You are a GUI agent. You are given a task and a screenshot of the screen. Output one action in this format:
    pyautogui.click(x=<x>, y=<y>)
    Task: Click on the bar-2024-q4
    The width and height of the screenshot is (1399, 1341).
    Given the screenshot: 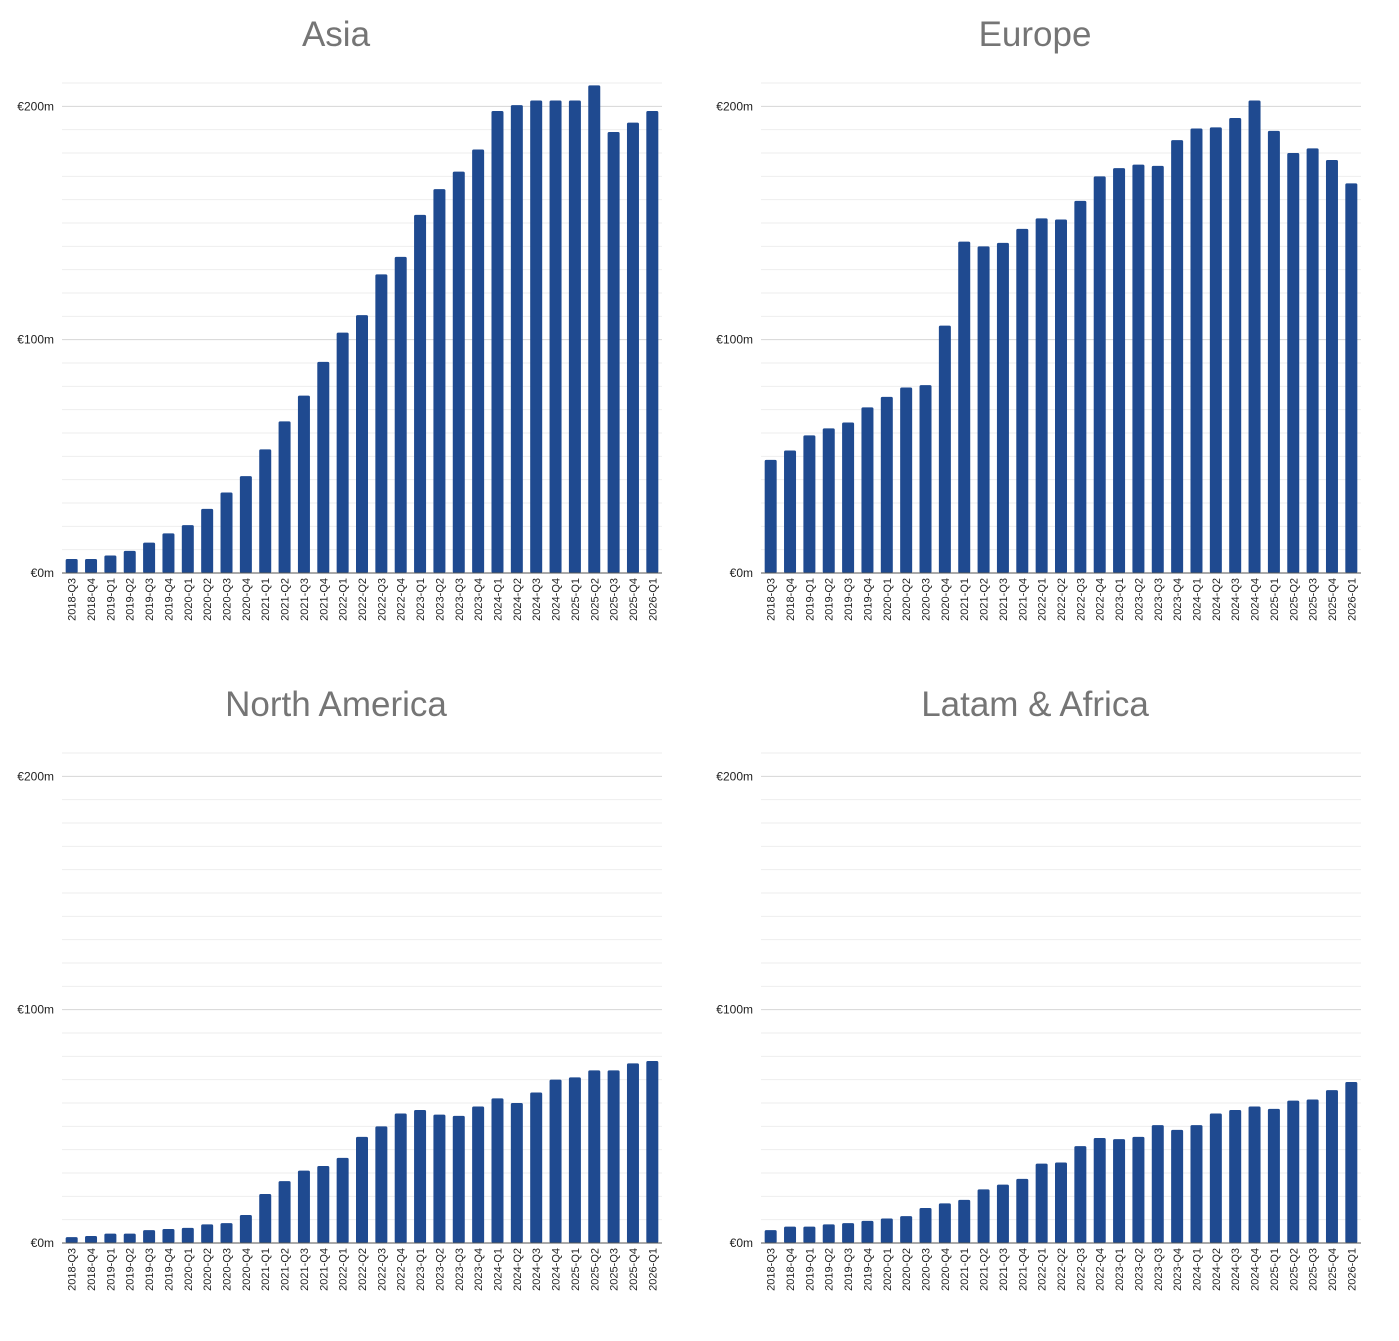 What is the action you would take?
    pyautogui.click(x=1254, y=1174)
    